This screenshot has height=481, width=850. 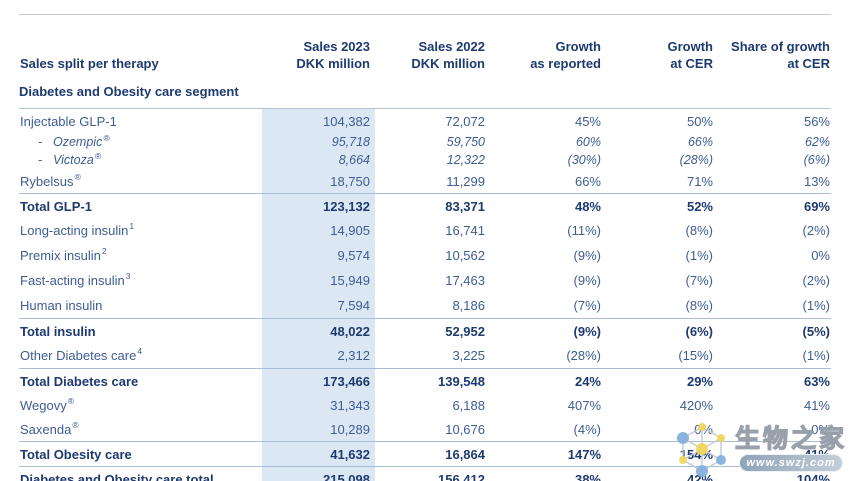 I want to click on watermark-site-name: 生物之家, so click(x=790, y=438).